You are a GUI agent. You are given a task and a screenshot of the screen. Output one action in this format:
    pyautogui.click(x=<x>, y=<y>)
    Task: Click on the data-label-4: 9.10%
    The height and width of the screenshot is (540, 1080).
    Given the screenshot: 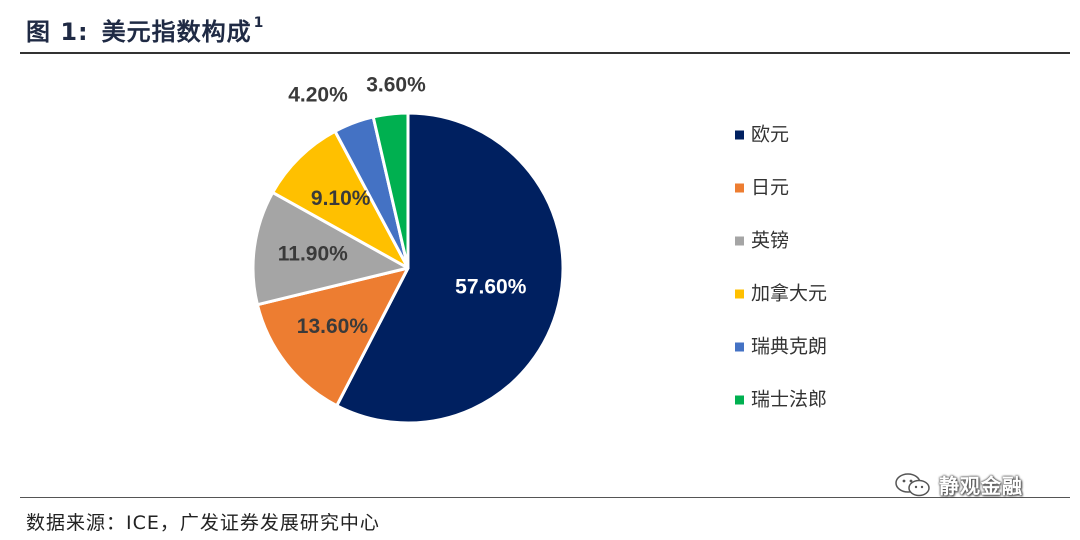 What is the action you would take?
    pyautogui.click(x=341, y=198)
    